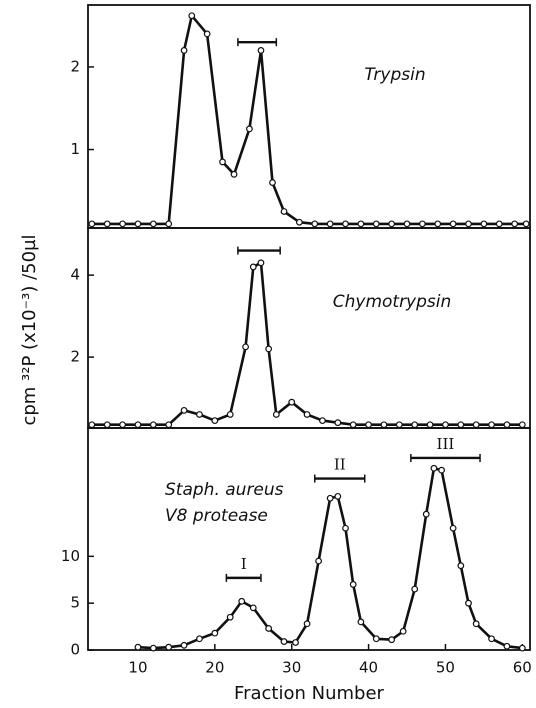 Image resolution: width=536 pixels, height=708 pixels. Describe the element at coordinates (137, 668) in the screenshot. I see `x-tick-label: 10` at that location.